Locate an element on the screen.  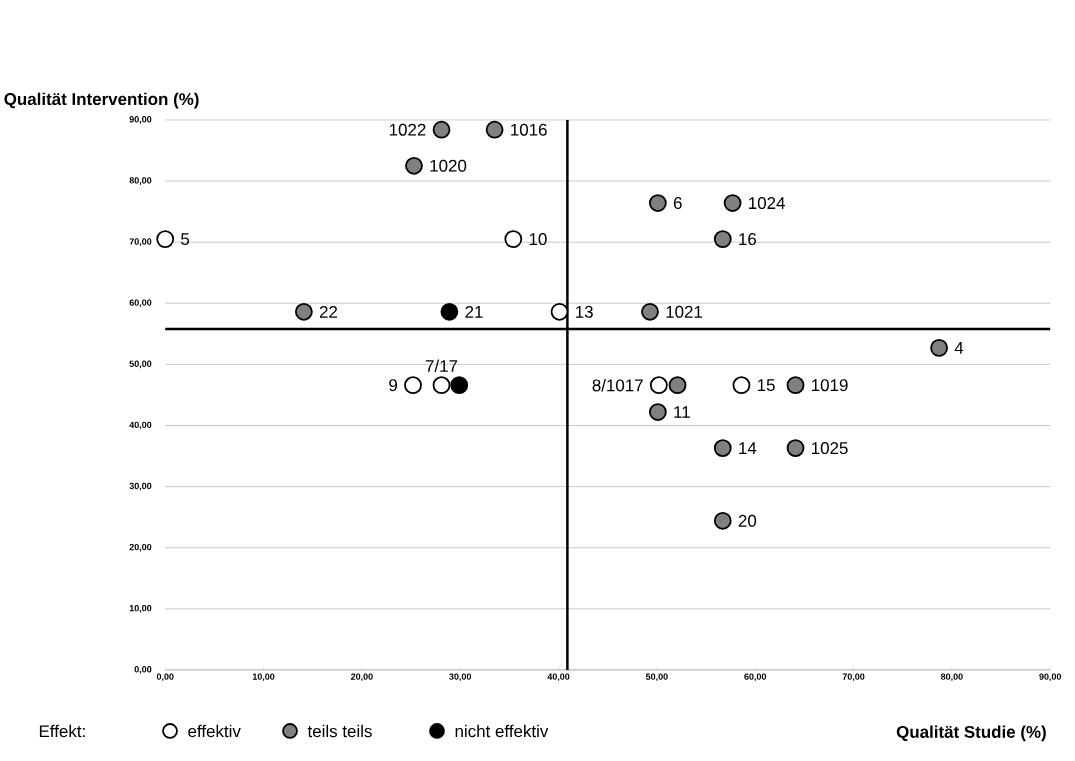
y-tick-label: 50,00 is located at coordinates (140, 364).